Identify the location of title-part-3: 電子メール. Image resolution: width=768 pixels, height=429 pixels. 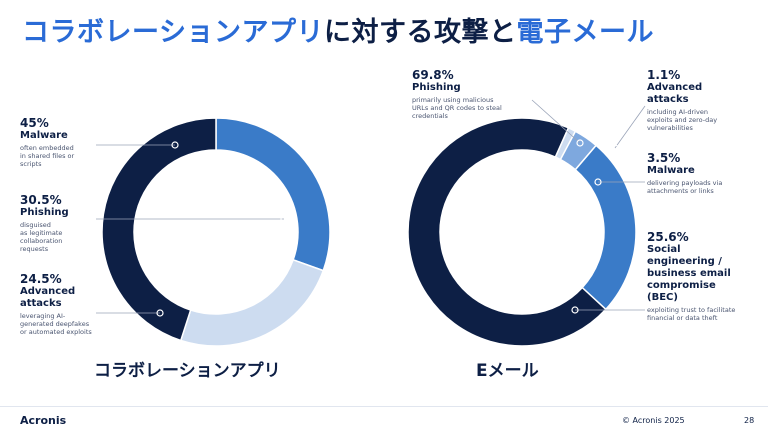
(585, 32).